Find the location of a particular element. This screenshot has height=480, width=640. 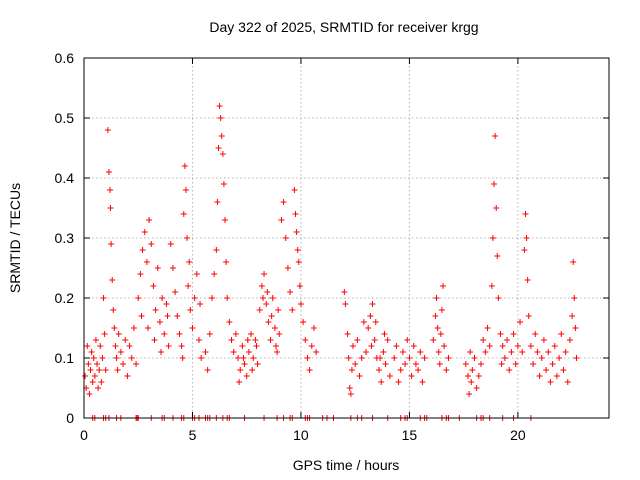

y-axis-label: SRMTID / TECUs is located at coordinates (15, 238).